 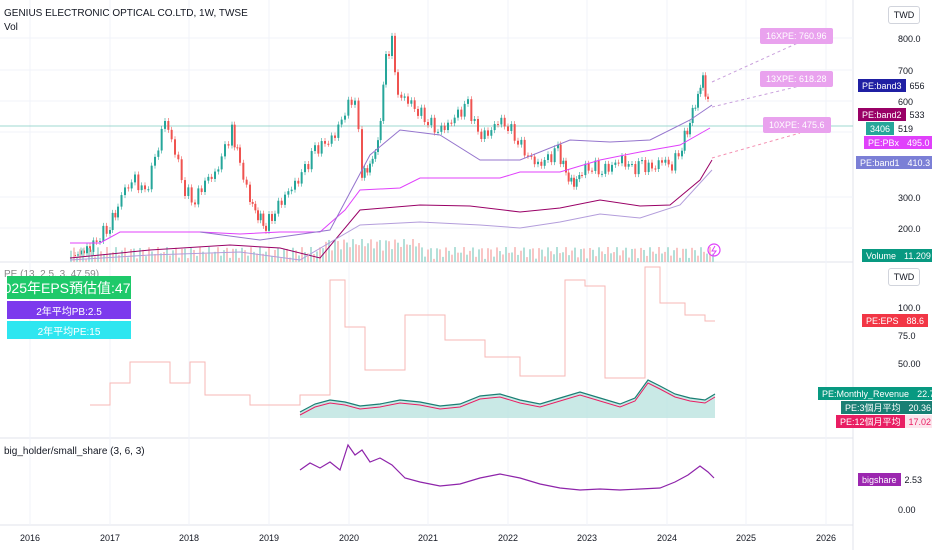 I want to click on currency-button-main: TWD, so click(x=904, y=15).